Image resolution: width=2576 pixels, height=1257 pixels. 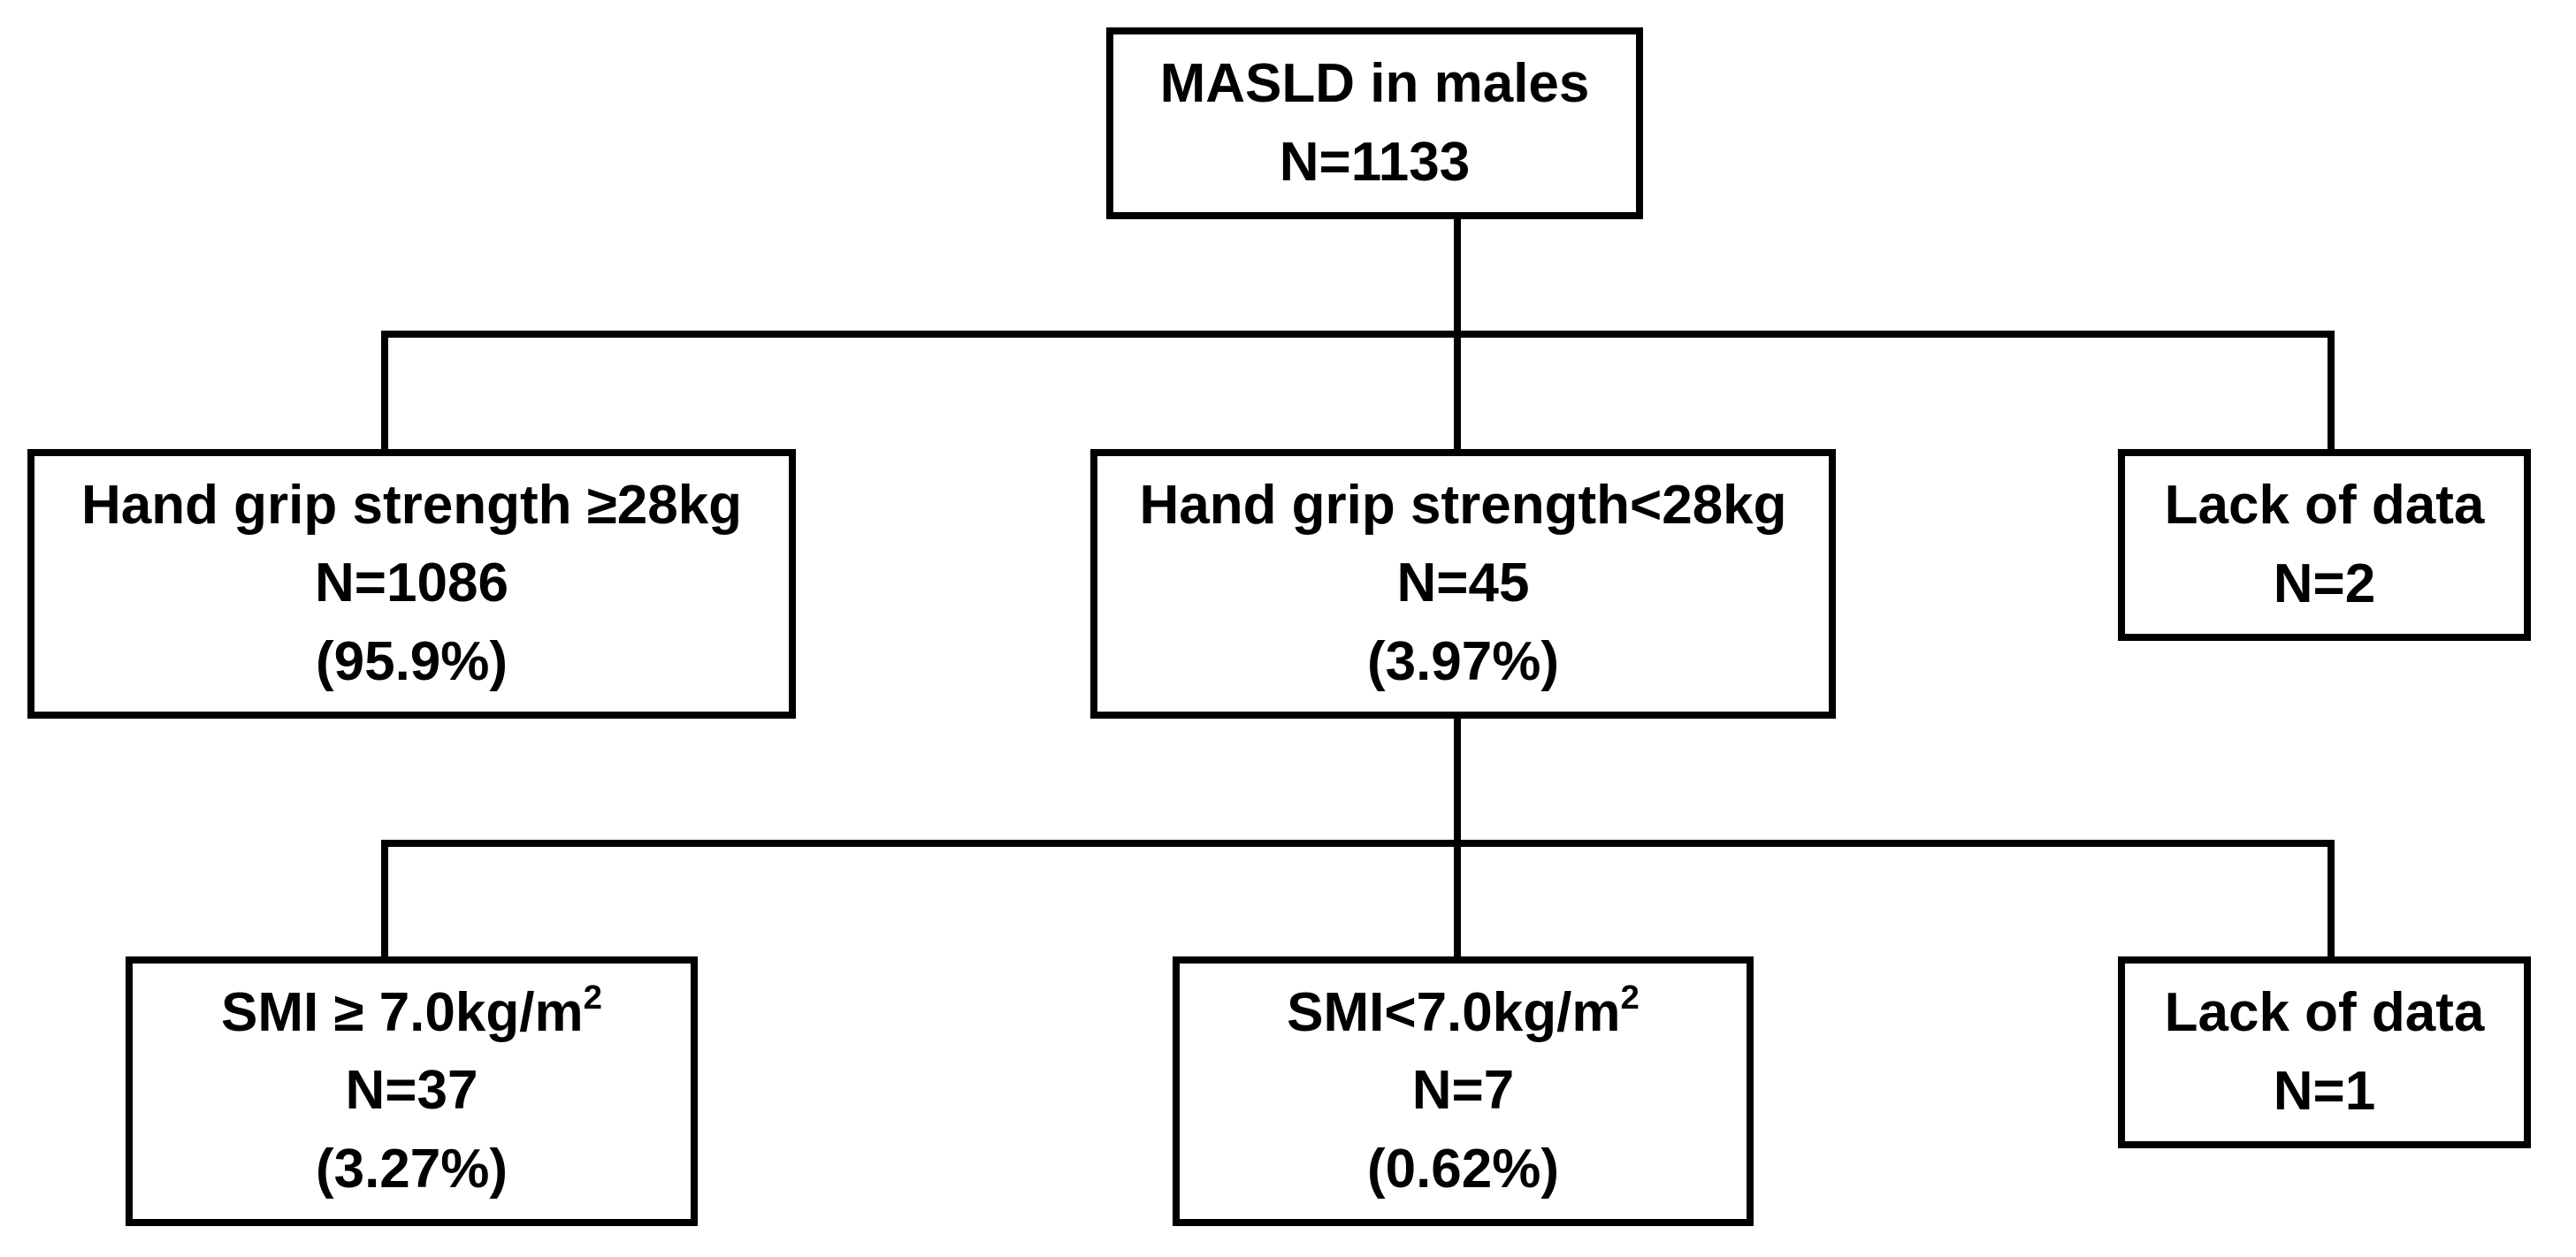 I want to click on node-title: SMI<7.0kg/m2, so click(x=1463, y=1013).